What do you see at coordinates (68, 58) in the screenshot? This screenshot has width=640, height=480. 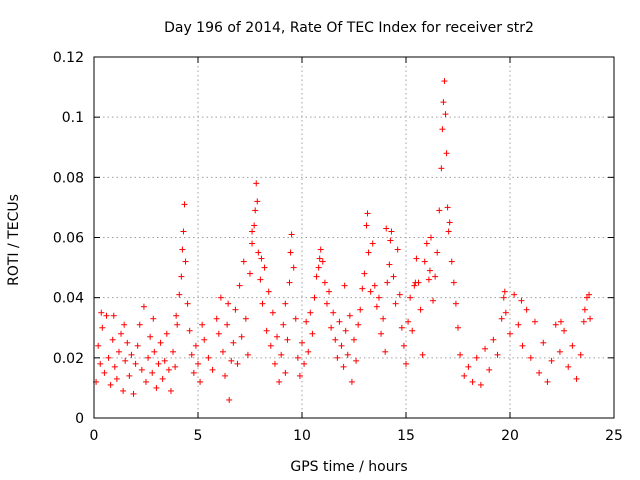 I see `y-tick-label: 0.12` at bounding box center [68, 58].